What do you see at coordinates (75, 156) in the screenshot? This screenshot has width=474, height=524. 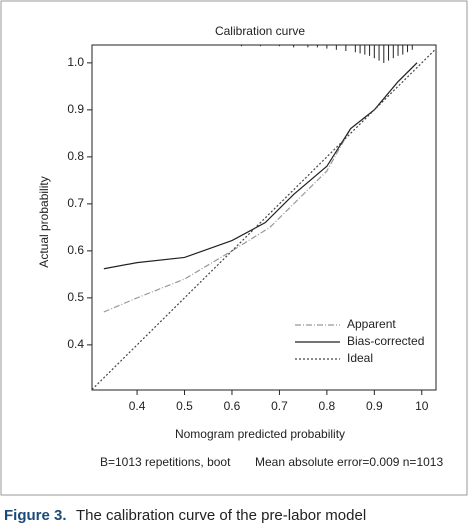 I see `y-tick-label: 0.8` at bounding box center [75, 156].